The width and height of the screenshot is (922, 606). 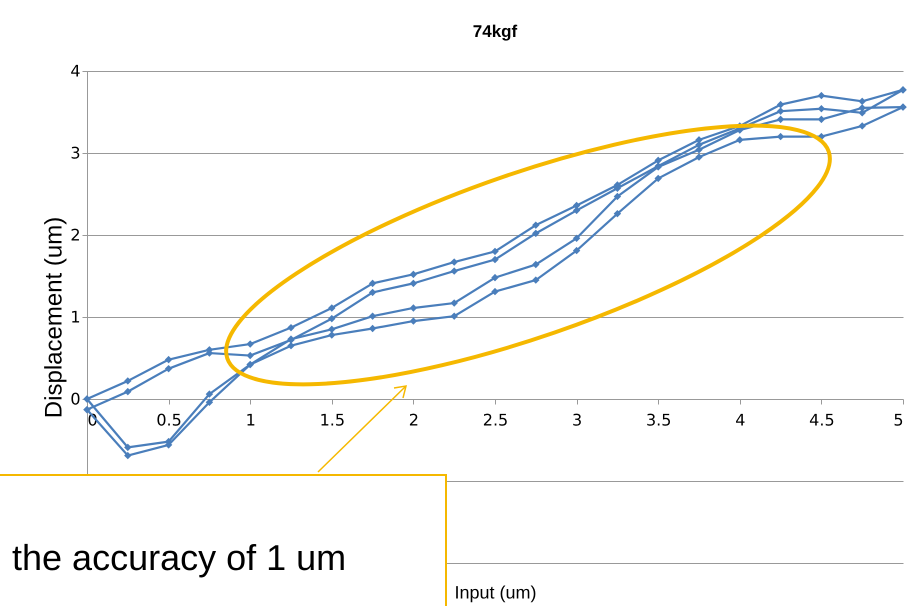 What do you see at coordinates (822, 420) in the screenshot?
I see `x-tick-label: 4.5` at bounding box center [822, 420].